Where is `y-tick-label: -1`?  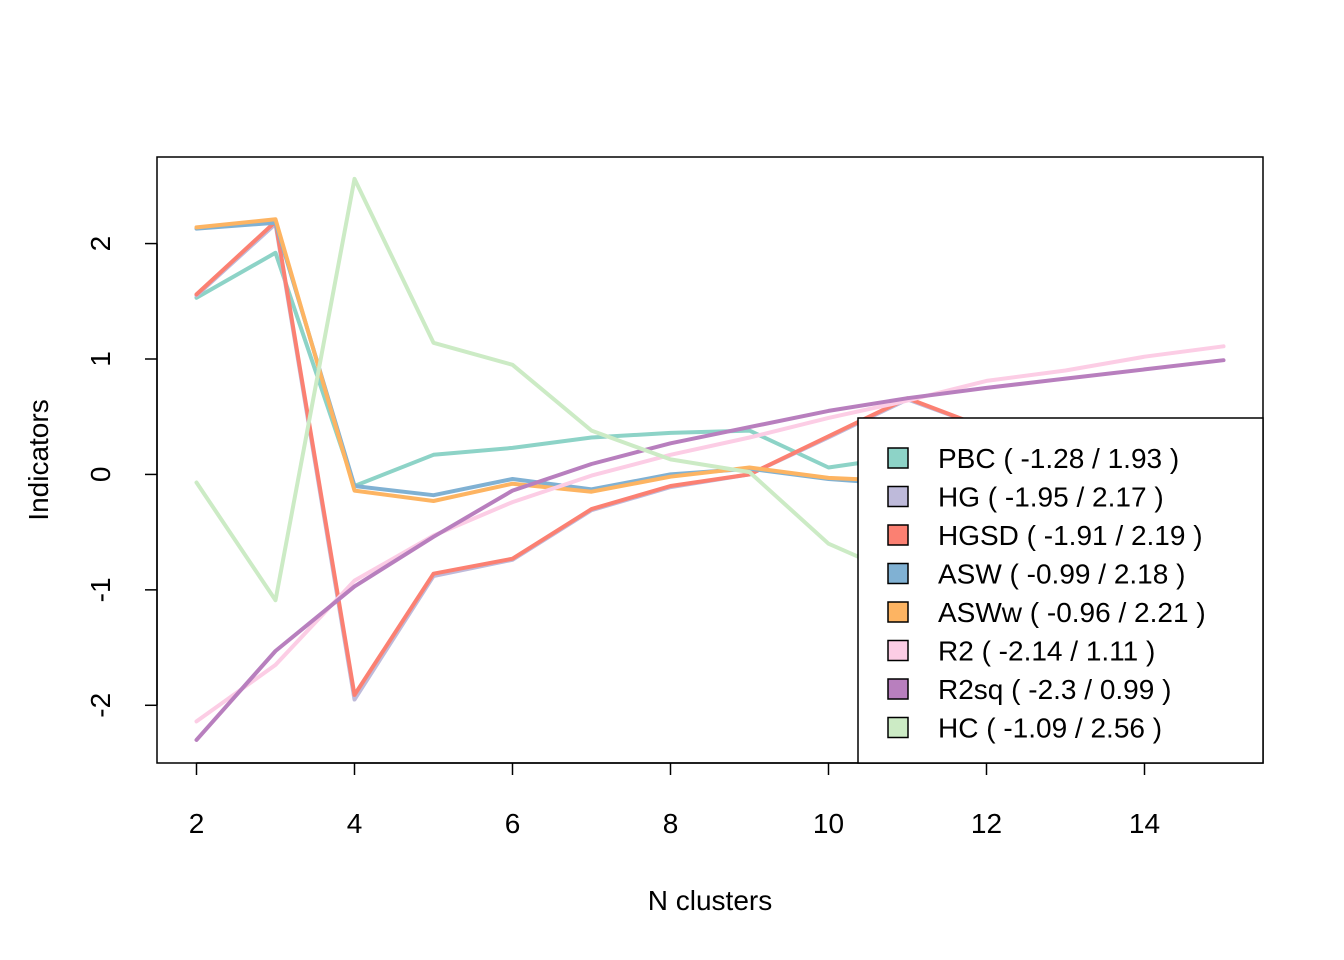 y-tick-label: -1 is located at coordinates (100, 589).